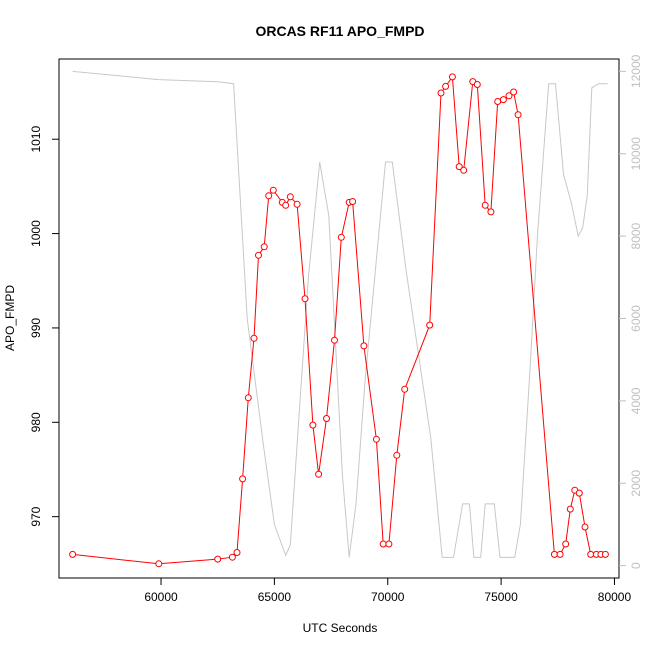  Describe the element at coordinates (636, 318) in the screenshot. I see `y2-tick-label: 6000` at that location.